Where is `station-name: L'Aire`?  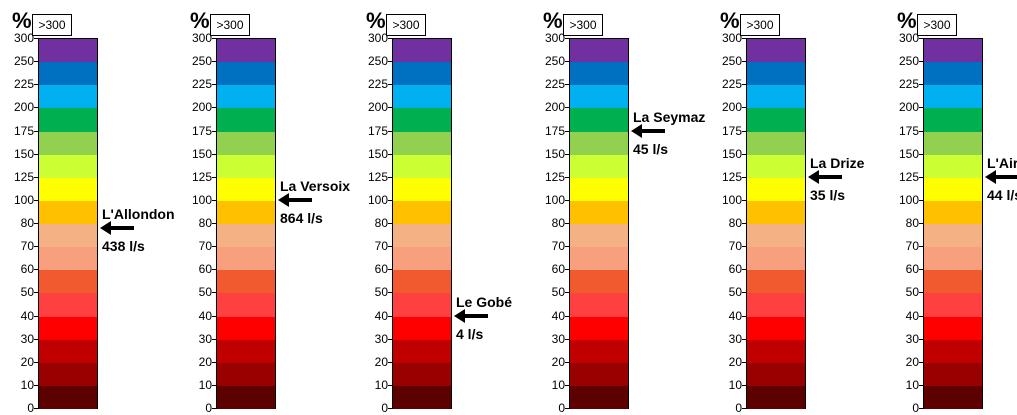 station-name: L'Aire is located at coordinates (1002, 162).